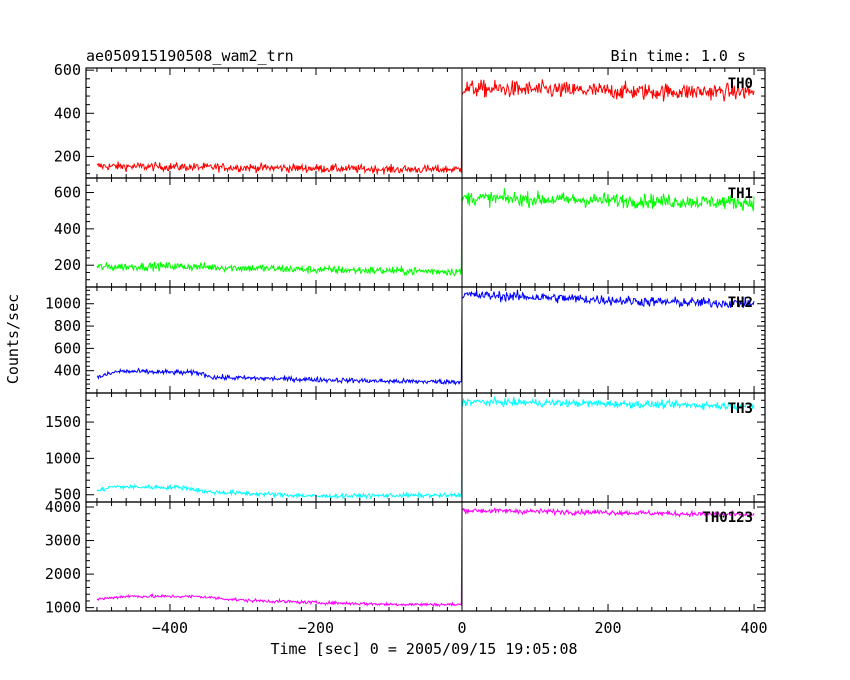 Image resolution: width=850 pixels, height=680 pixels. Describe the element at coordinates (740, 84) in the screenshot. I see `panel-label: TH0` at that location.